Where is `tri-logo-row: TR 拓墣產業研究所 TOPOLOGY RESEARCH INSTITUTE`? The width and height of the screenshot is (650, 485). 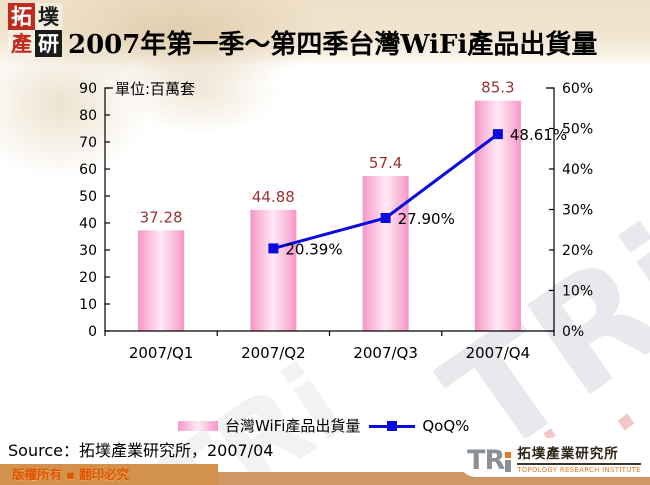
tri-logo-row: TR 拓墣產業研究所 TOPOLOGY RESEARCH INSTITUTE is located at coordinates (554, 458).